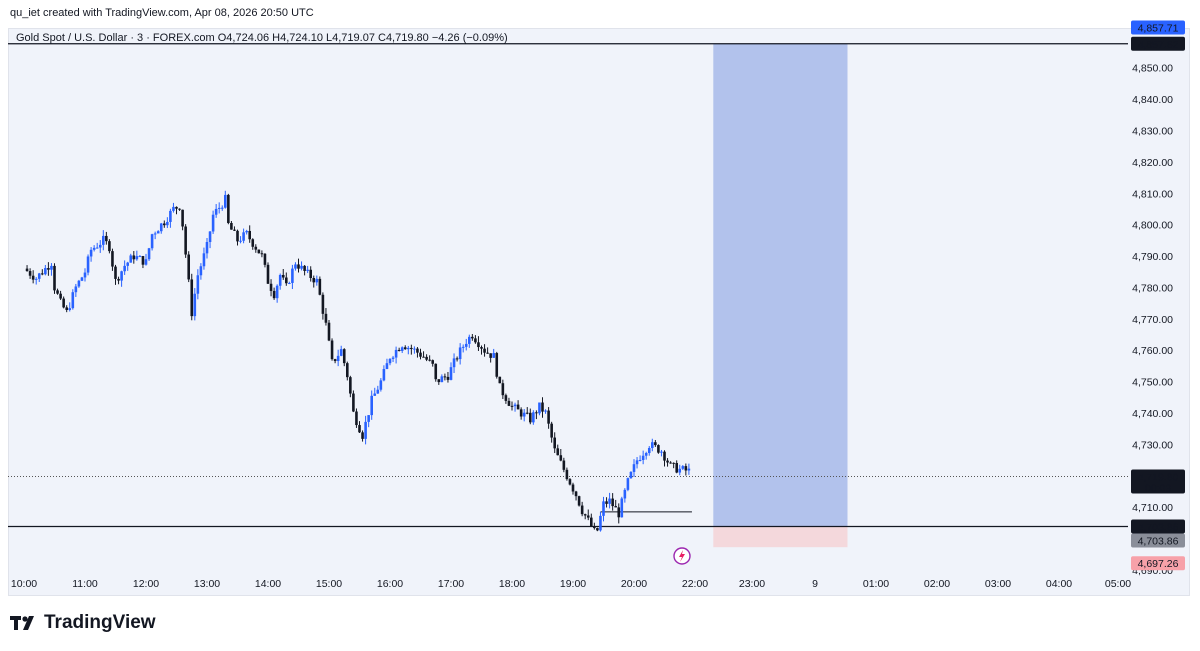 The width and height of the screenshot is (1200, 651). I want to click on x-tick-label-7: 17:00, so click(451, 584).